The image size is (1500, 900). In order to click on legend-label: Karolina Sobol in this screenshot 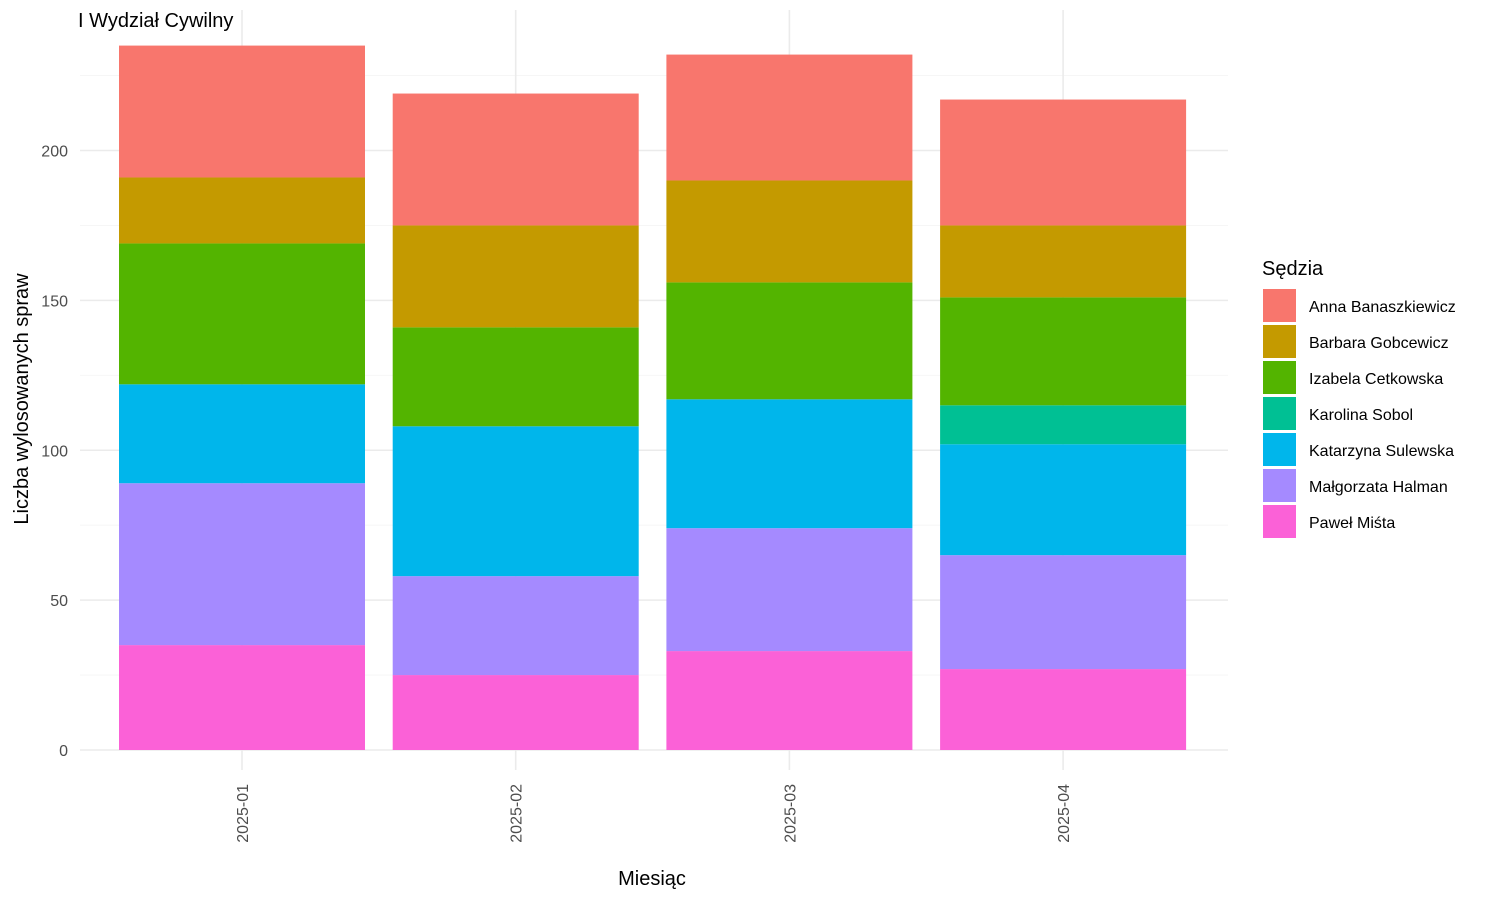, I will do `click(1361, 415)`.